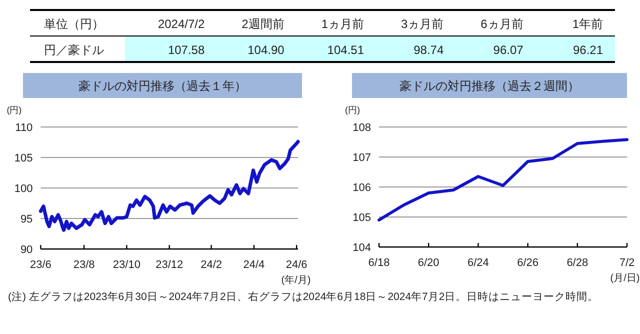  What do you see at coordinates (297, 265) in the screenshot?
I see `x-tick-label: 24/6` at bounding box center [297, 265].